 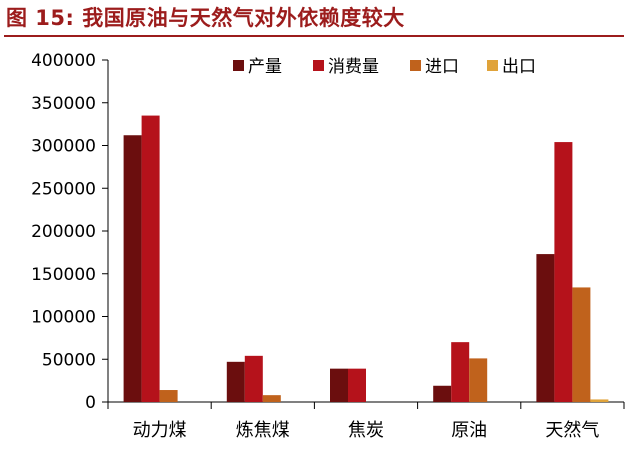 I want to click on y-tick-label: 350000, so click(x=63, y=104).